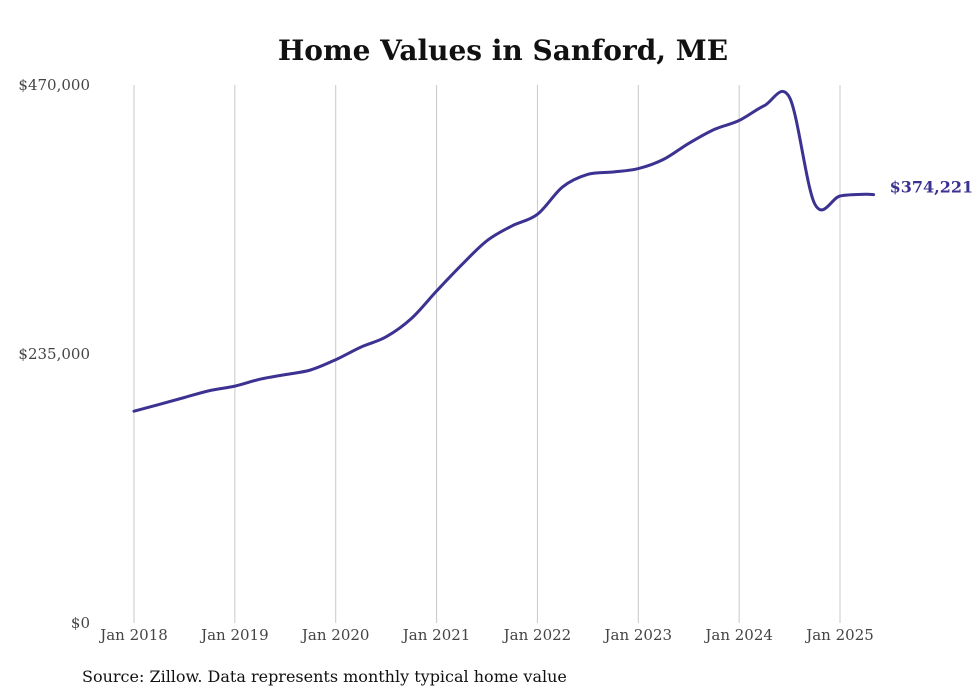 The height and width of the screenshot is (699, 980). What do you see at coordinates (436, 635) in the screenshot?
I see `x-tick-label: Jan 2021` at bounding box center [436, 635].